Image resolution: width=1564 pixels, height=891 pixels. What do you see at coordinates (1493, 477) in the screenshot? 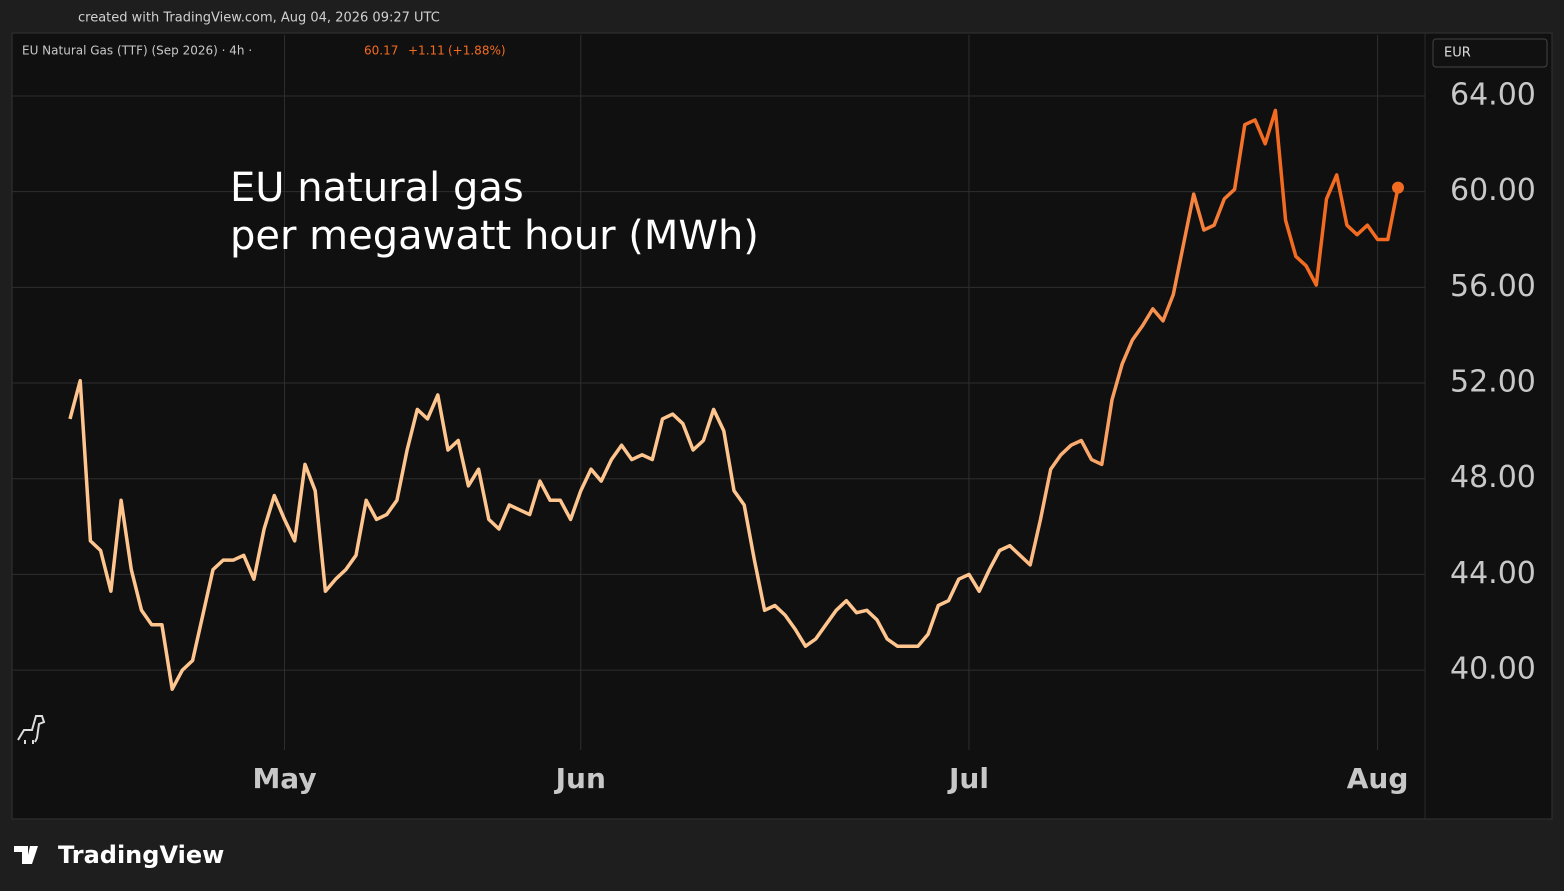
I see `y-tick-label: 48.00` at bounding box center [1493, 477].